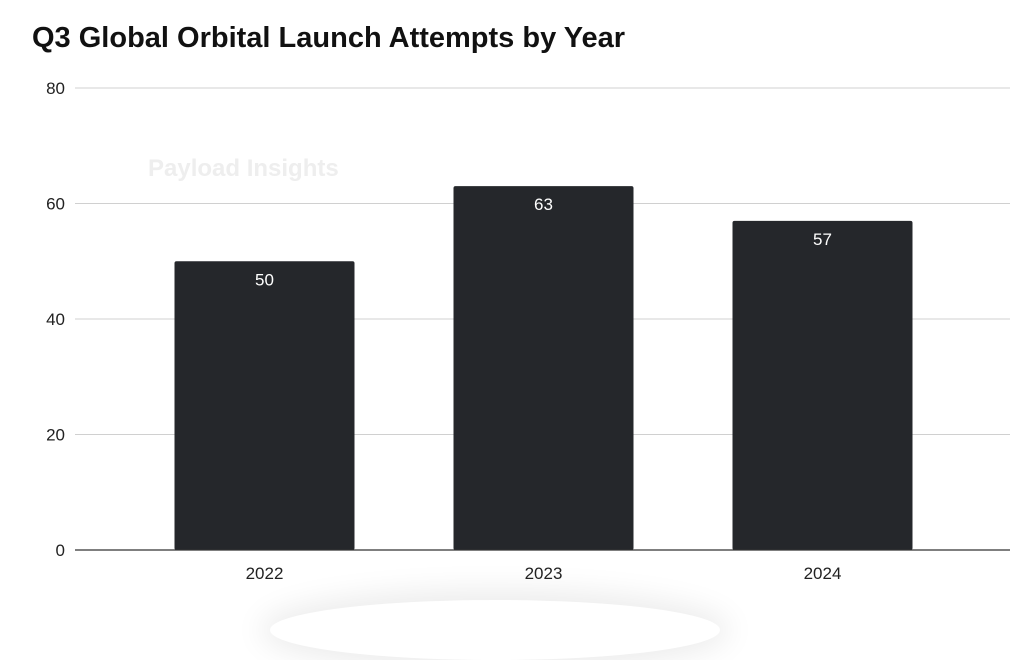  Describe the element at coordinates (243, 168) in the screenshot. I see `watermark: Payload Insights` at that location.